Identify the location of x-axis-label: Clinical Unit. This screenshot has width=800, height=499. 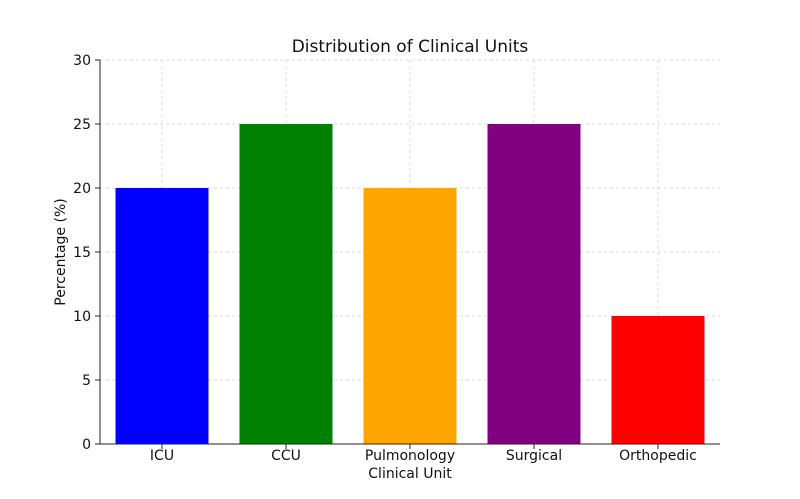
(410, 474).